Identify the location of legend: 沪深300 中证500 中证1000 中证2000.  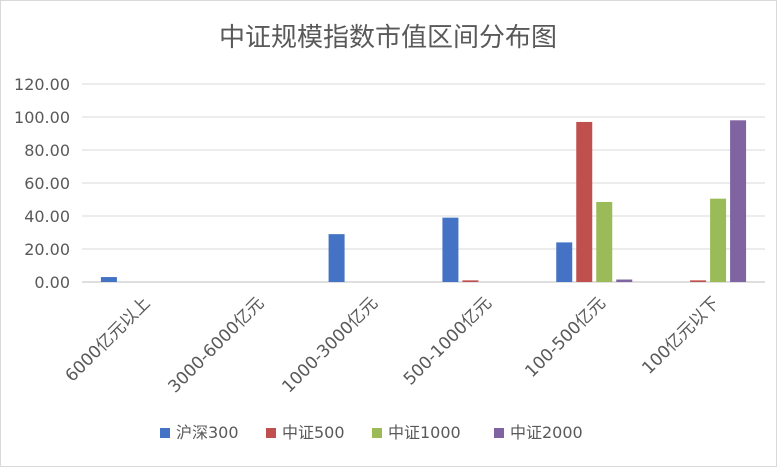
(371, 432).